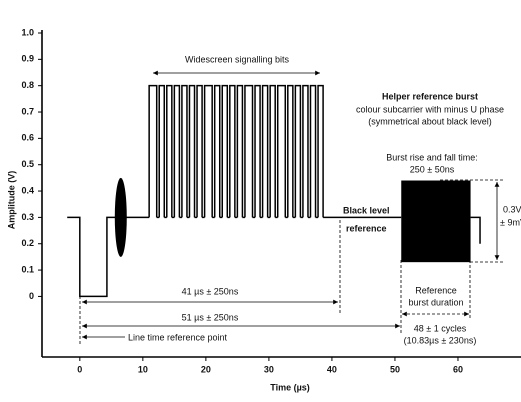 This screenshot has width=521, height=402. What do you see at coordinates (510, 222) in the screenshot?
I see `annotation: ± 9mV` at bounding box center [510, 222].